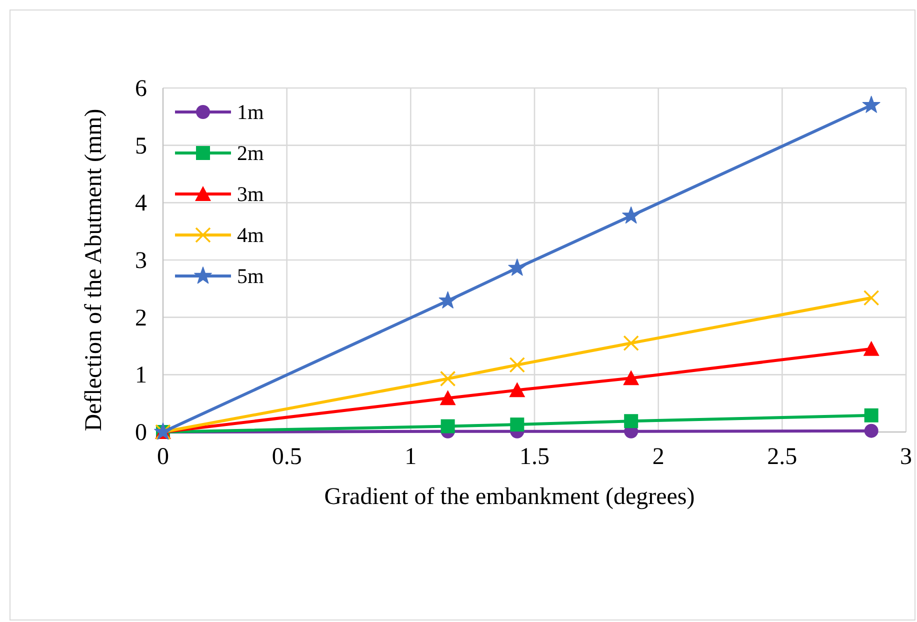 The width and height of the screenshot is (917, 622). I want to click on legend-label: 5m, so click(250, 276).